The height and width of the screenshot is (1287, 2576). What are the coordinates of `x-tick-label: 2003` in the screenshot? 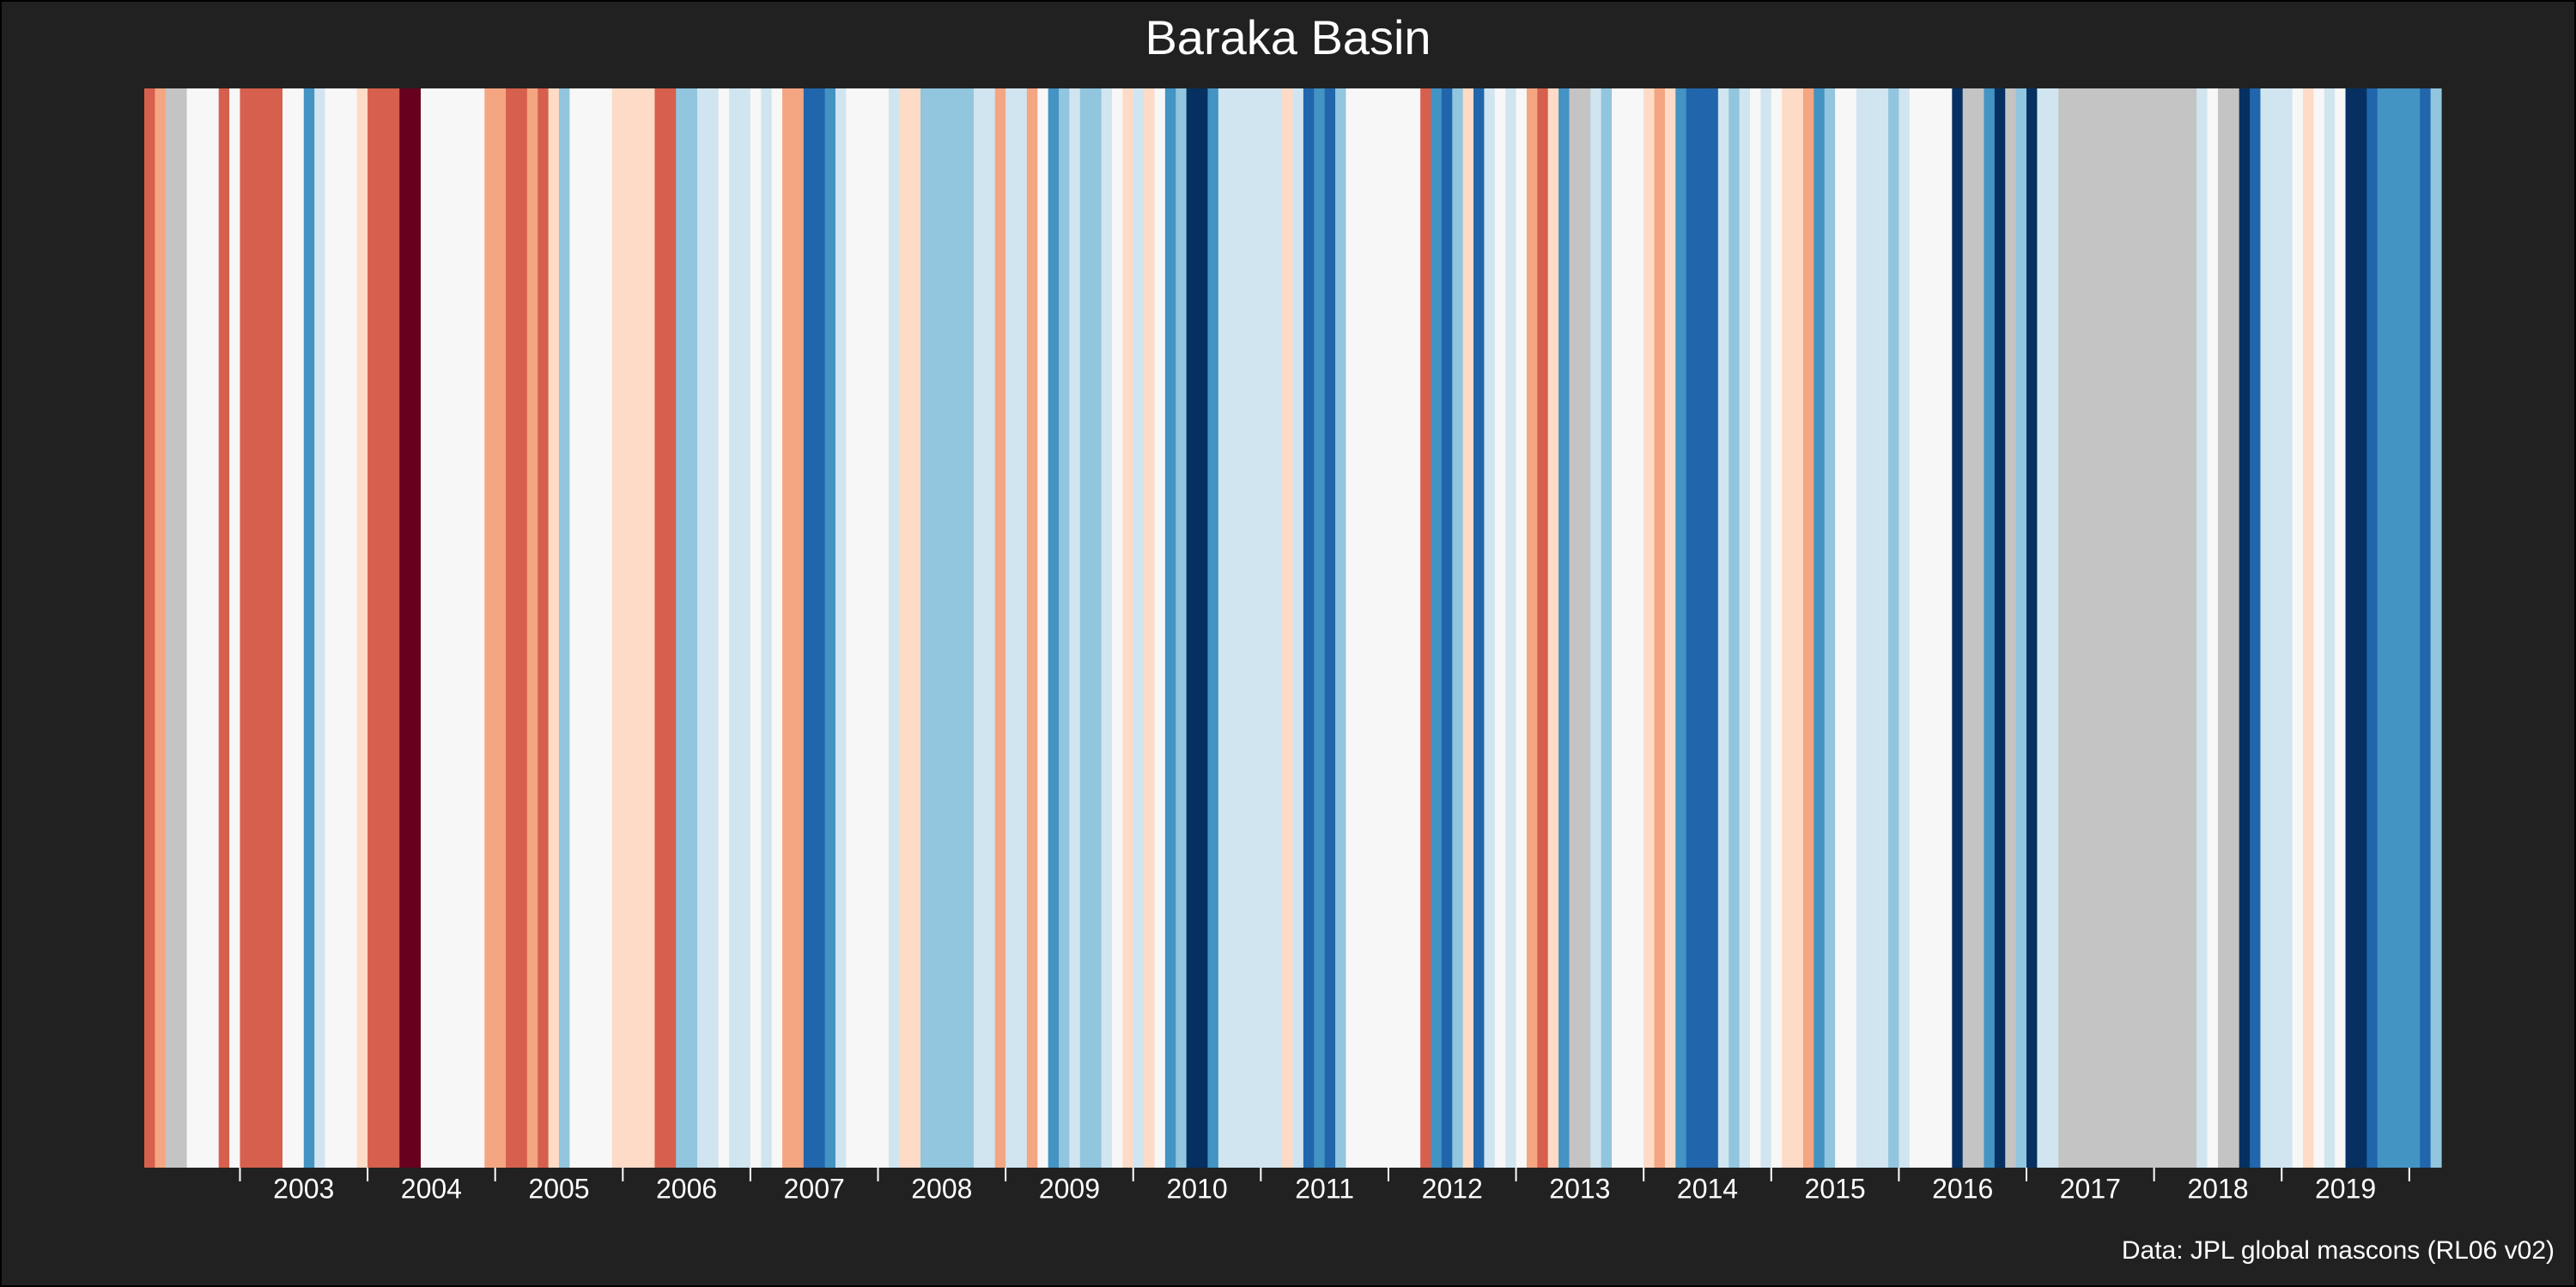 It's located at (303, 1188).